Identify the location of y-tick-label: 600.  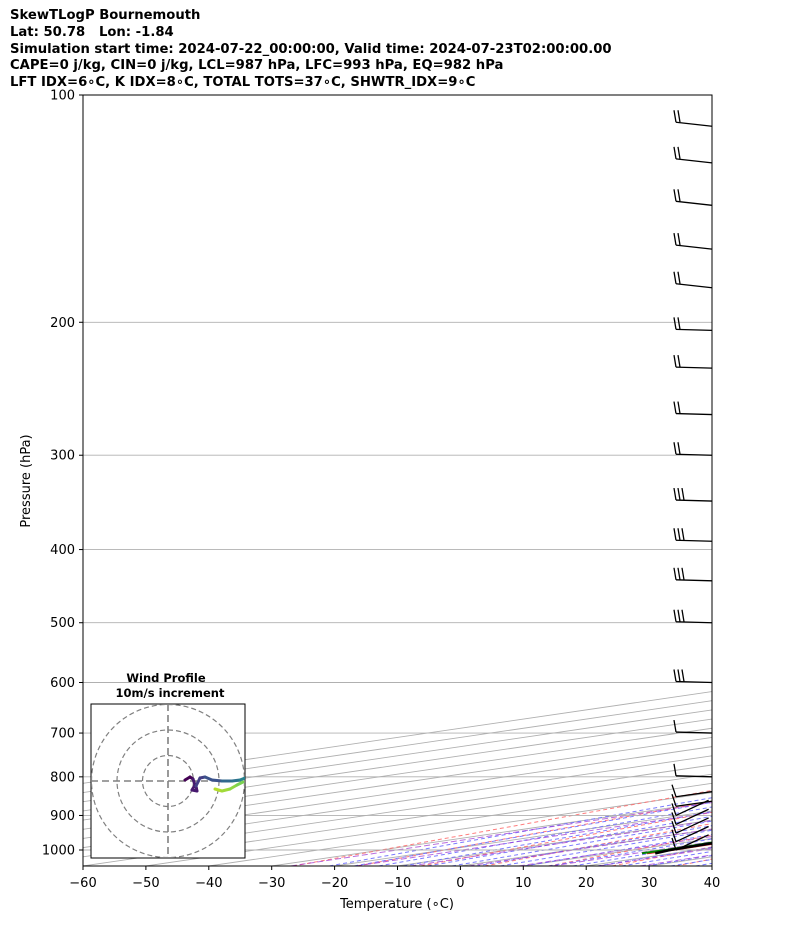
(62, 683).